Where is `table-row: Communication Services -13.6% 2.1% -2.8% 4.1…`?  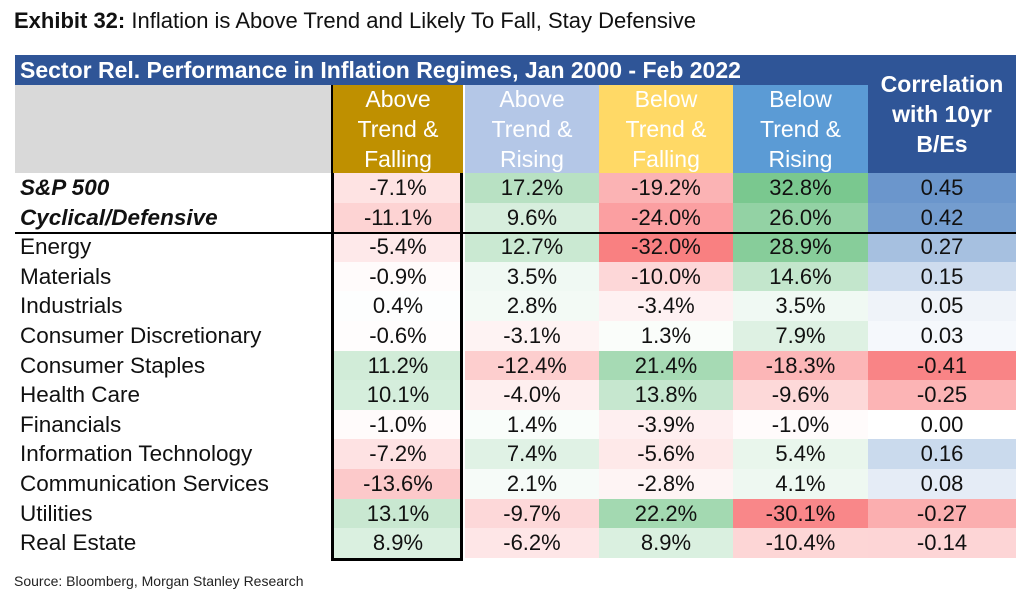 table-row: Communication Services -13.6% 2.1% -2.8% 4.1… is located at coordinates (515, 484).